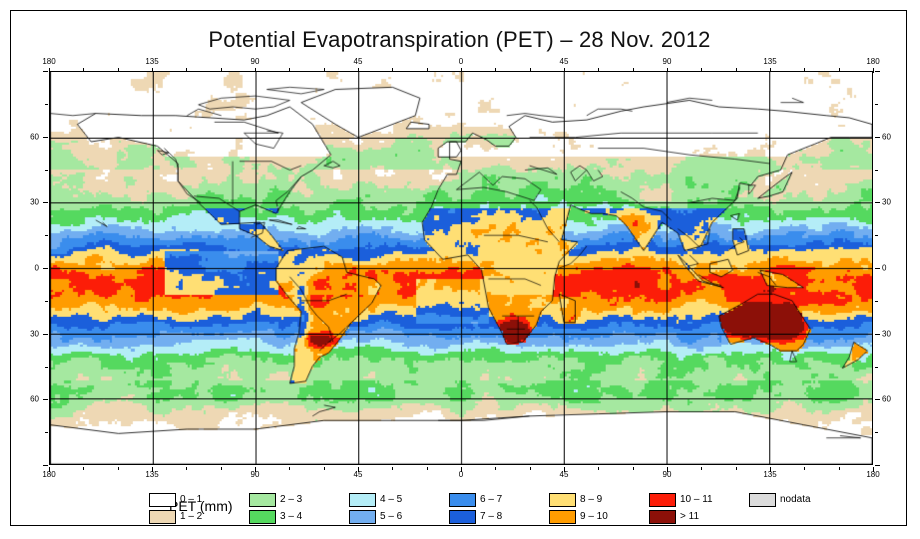 Image resolution: width=920 pixels, height=539 pixels. What do you see at coordinates (475, 516) in the screenshot?
I see `legend-entry: 7 – 8` at bounding box center [475, 516].